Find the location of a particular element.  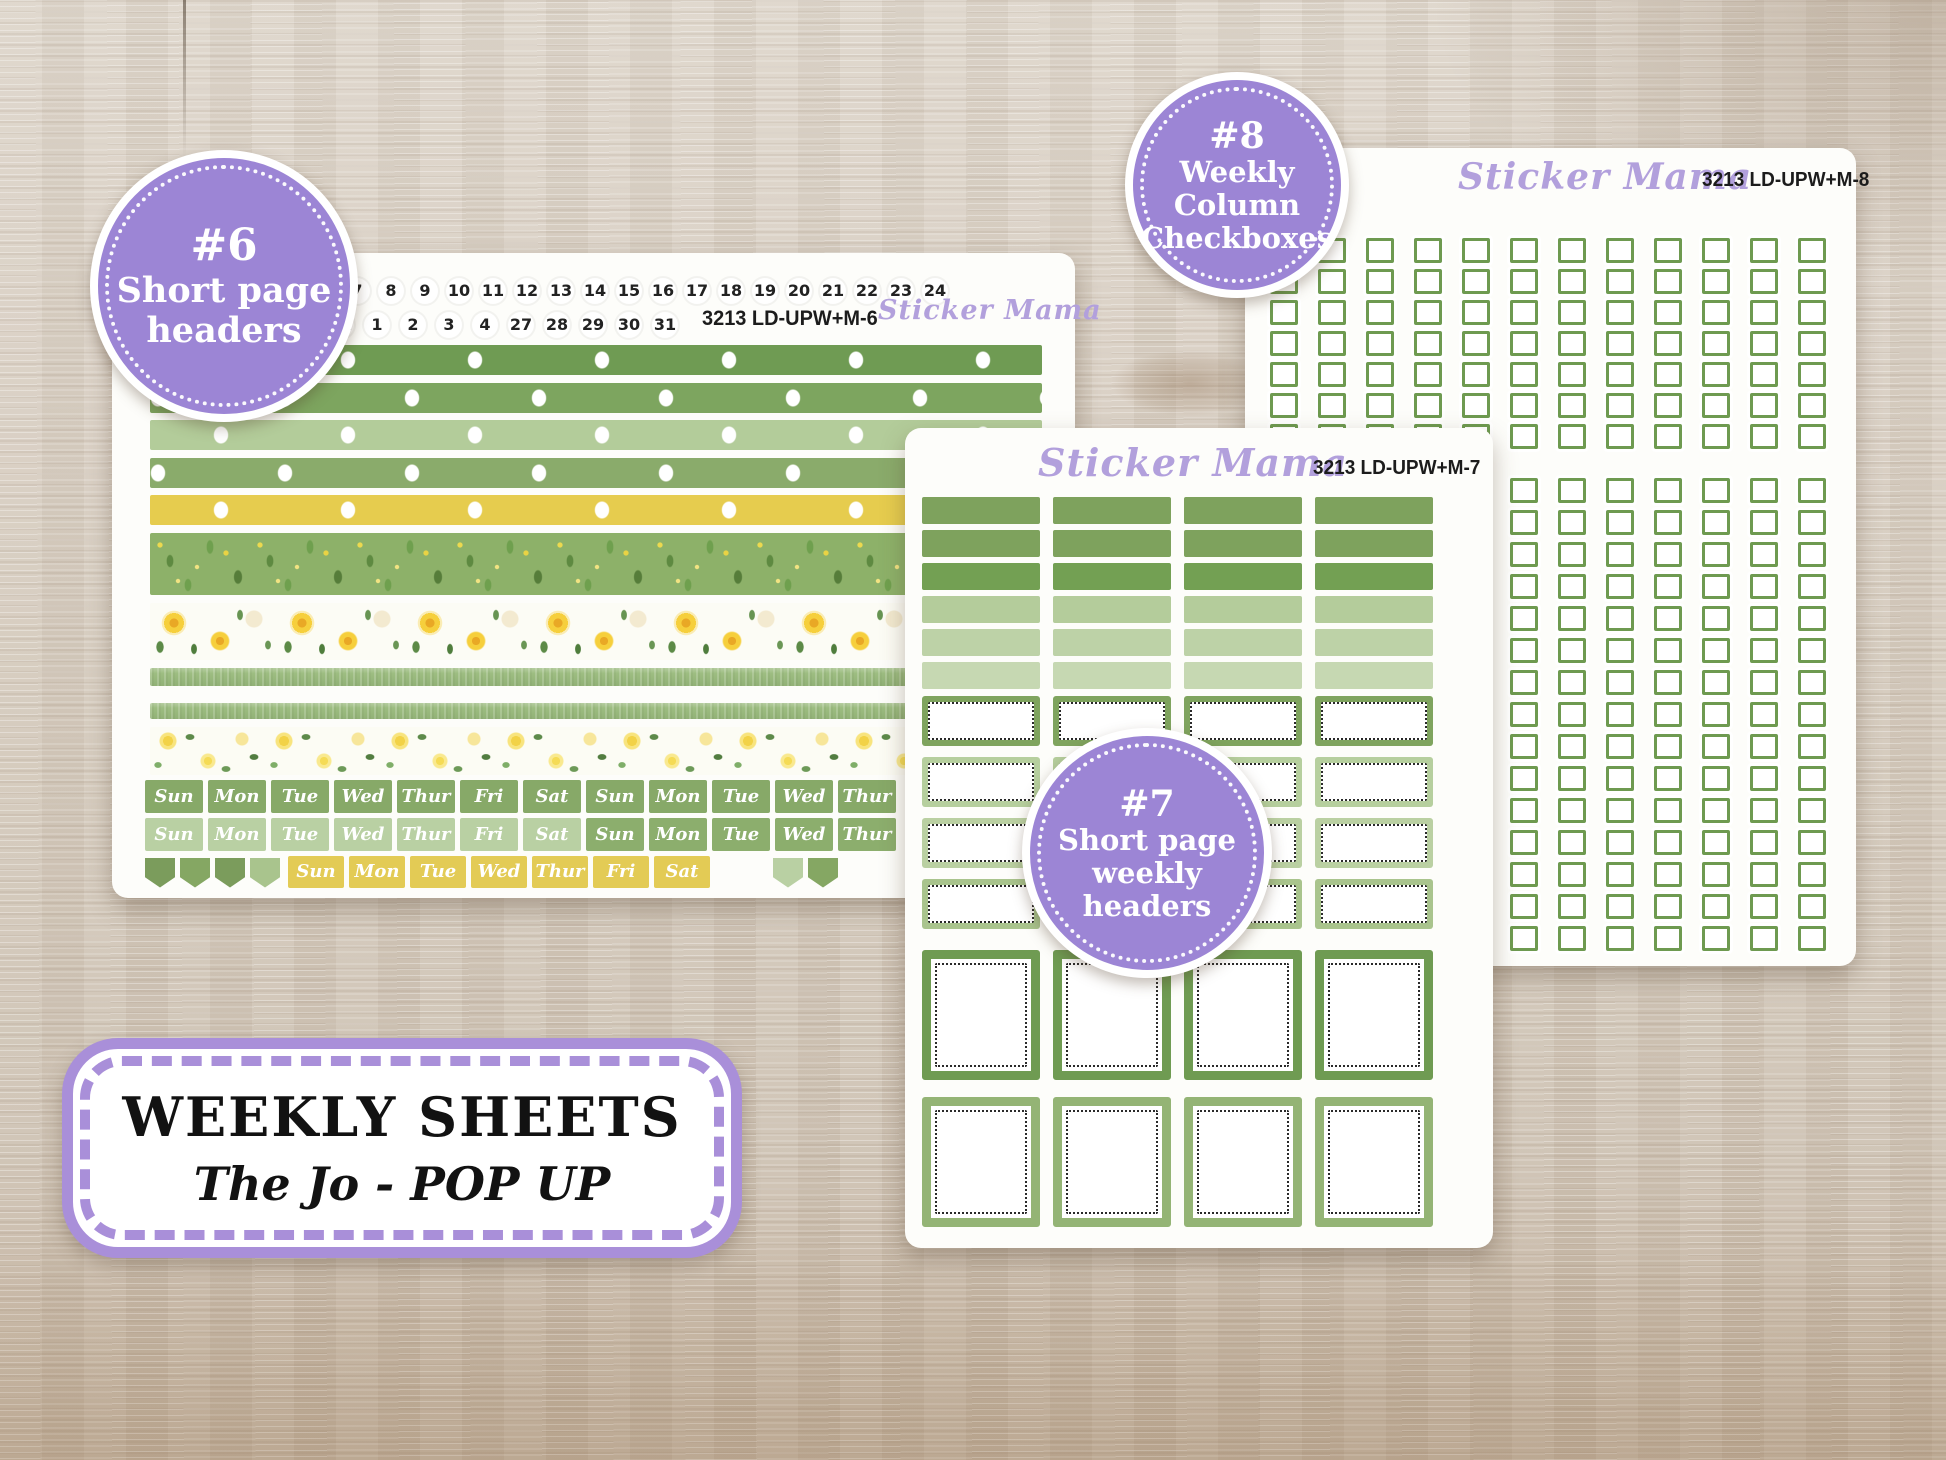

badge-6-line: Short page is located at coordinates (224, 291).